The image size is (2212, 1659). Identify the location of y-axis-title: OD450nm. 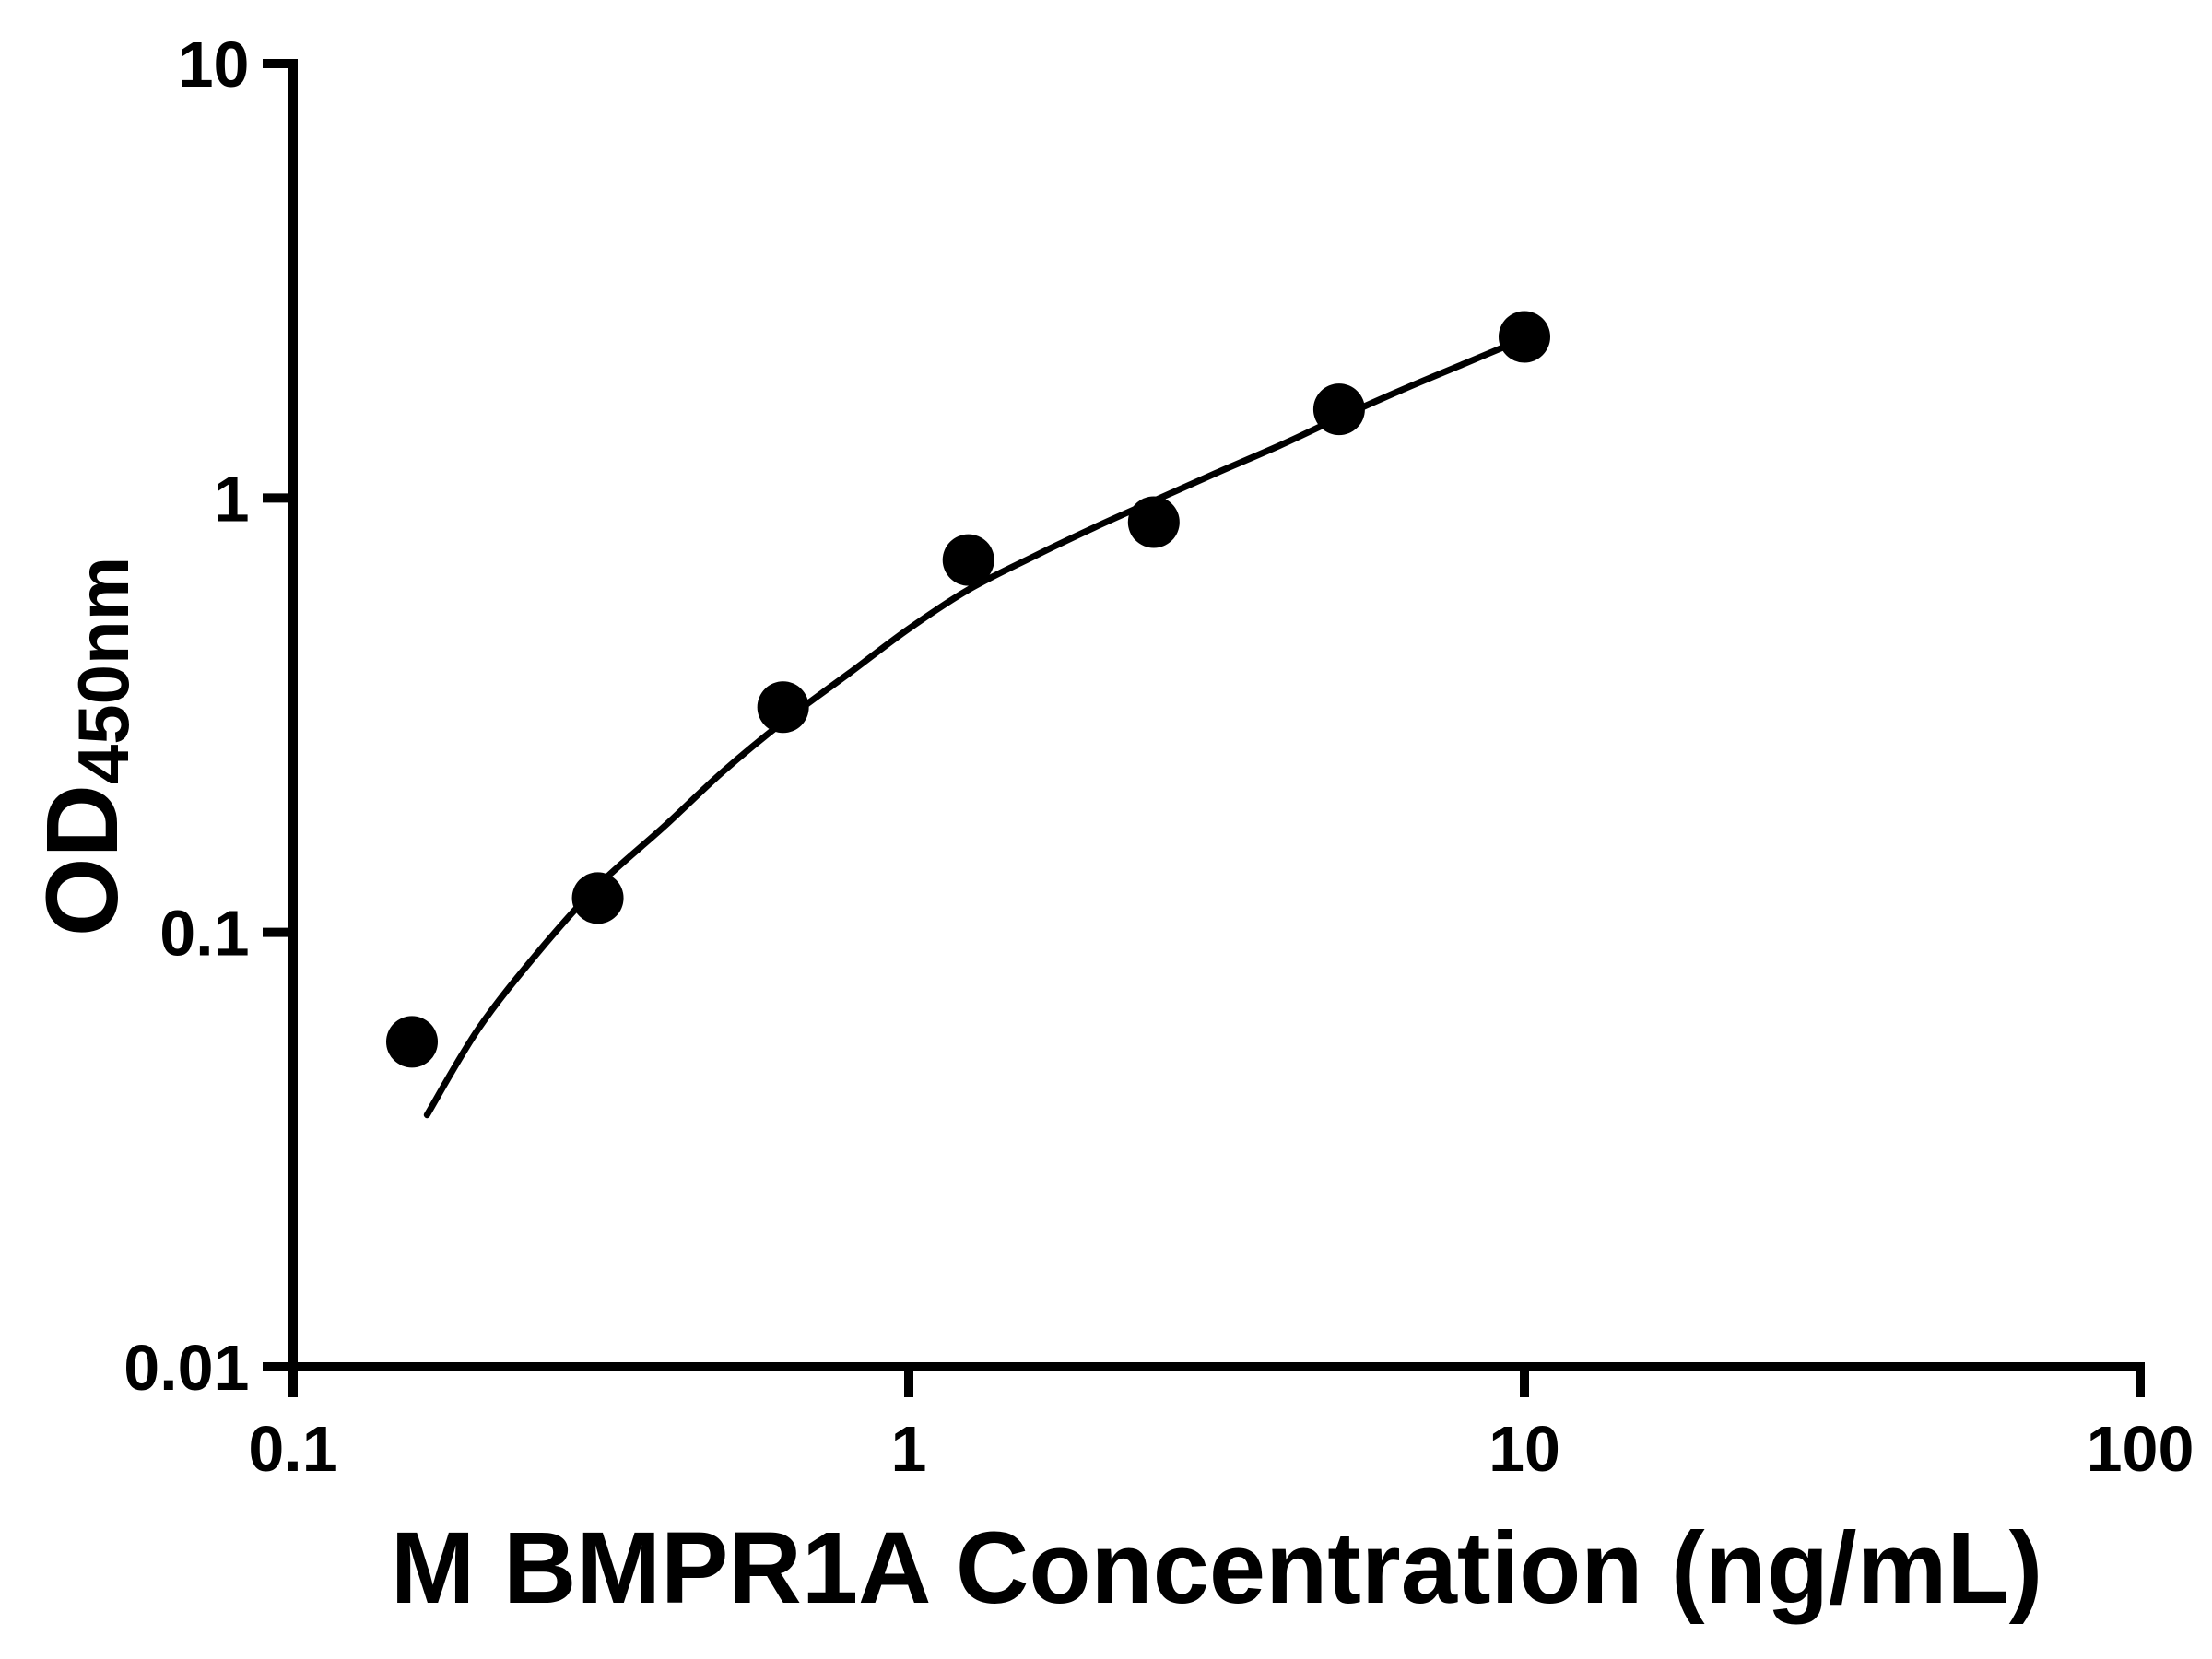
(83, 746).